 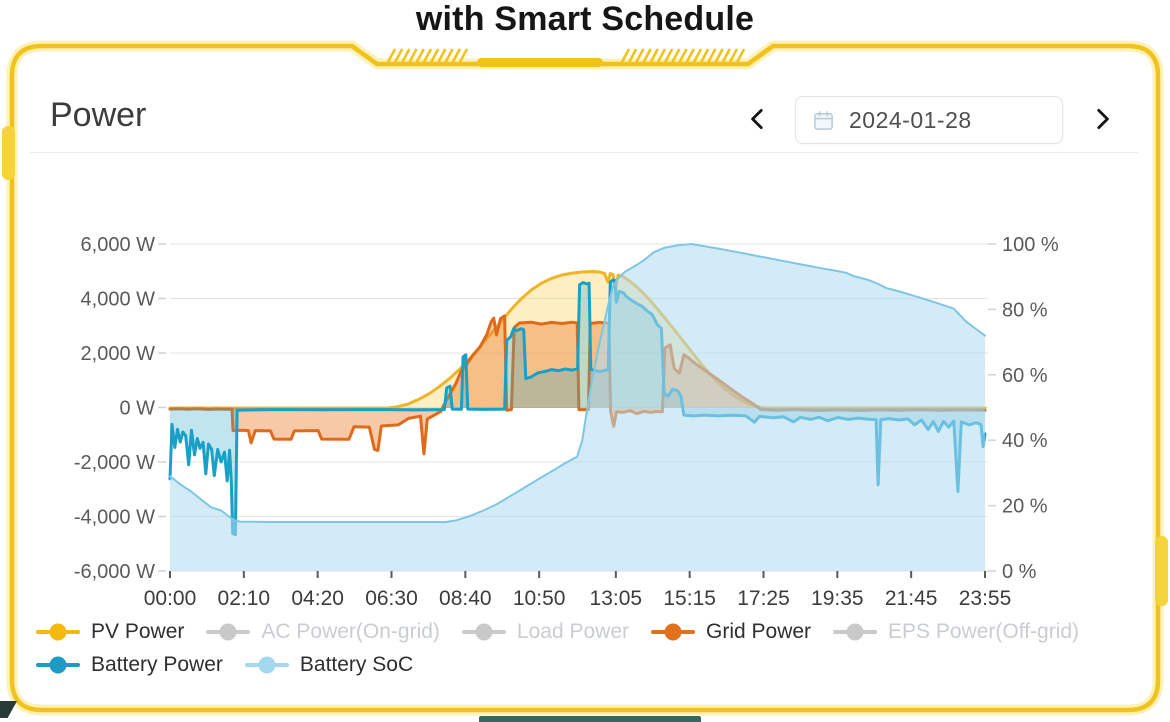 What do you see at coordinates (689, 598) in the screenshot?
I see `x-tick-label: 15:15` at bounding box center [689, 598].